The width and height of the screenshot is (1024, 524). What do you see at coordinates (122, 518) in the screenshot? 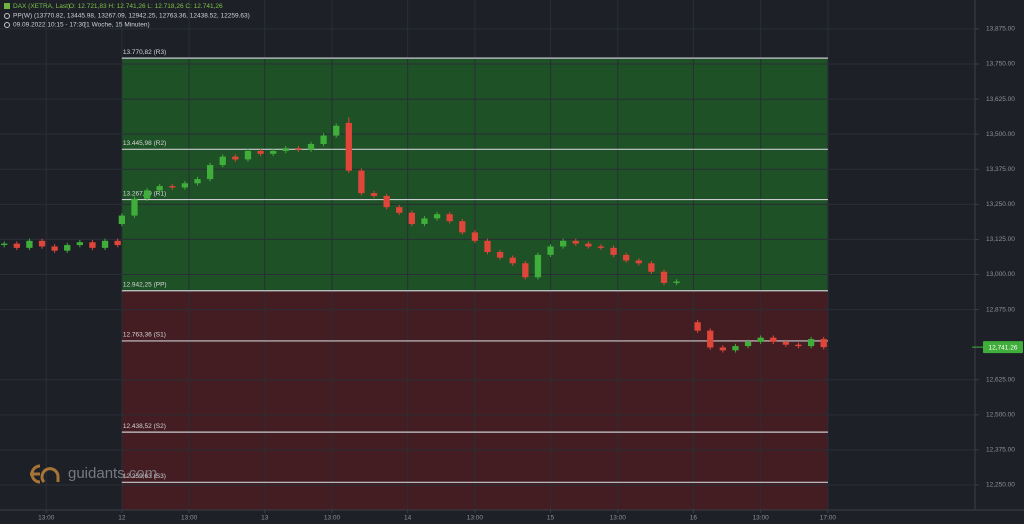
I see `x-tick-label: 12` at bounding box center [122, 518].